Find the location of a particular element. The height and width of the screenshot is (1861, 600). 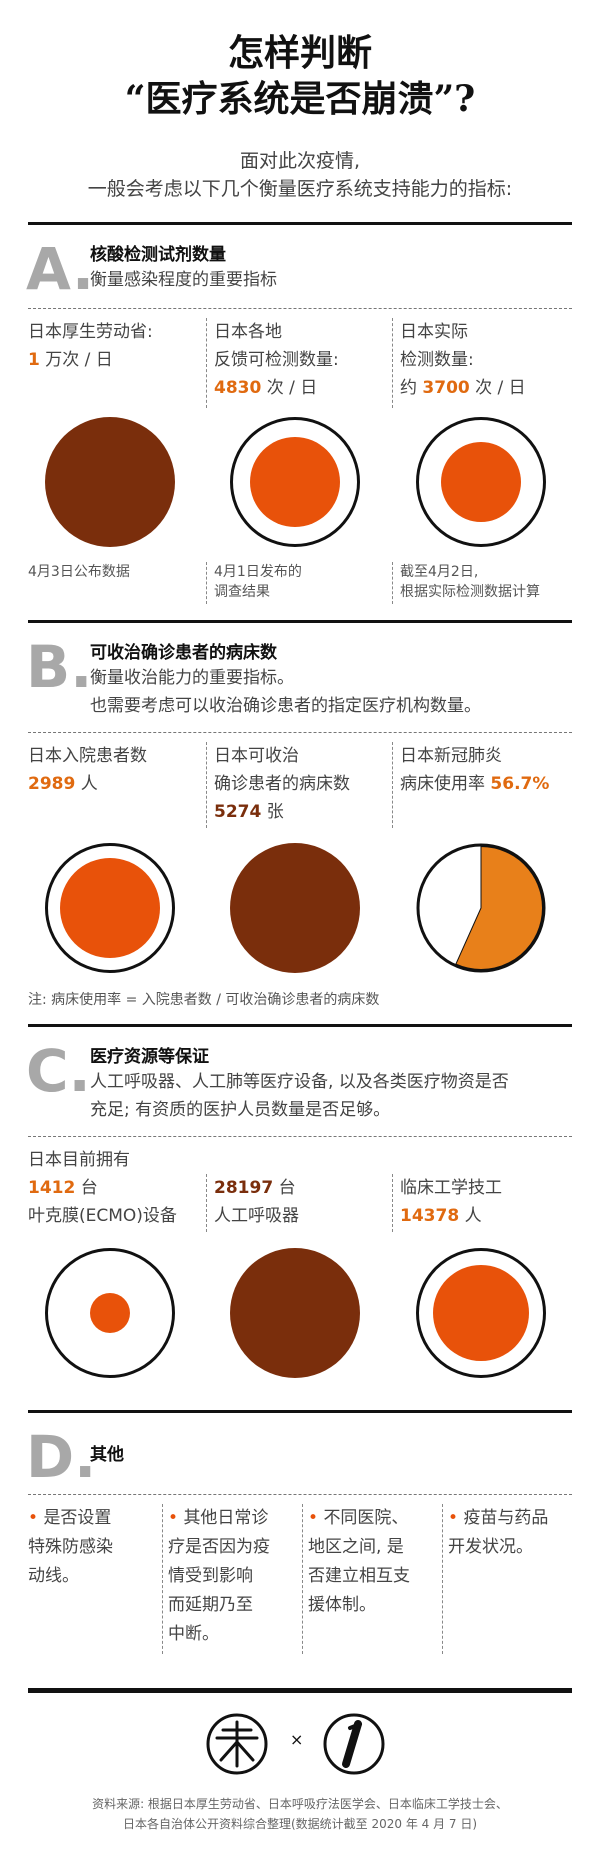

section-a-col3-note: 截至4月2日, 根据实际检测数据计算 is located at coordinates (470, 582).